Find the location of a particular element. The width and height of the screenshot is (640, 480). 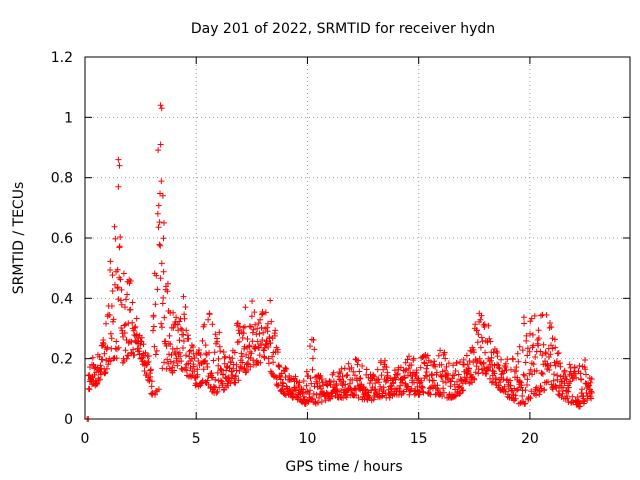

x-tick-label: 20 is located at coordinates (530, 439).